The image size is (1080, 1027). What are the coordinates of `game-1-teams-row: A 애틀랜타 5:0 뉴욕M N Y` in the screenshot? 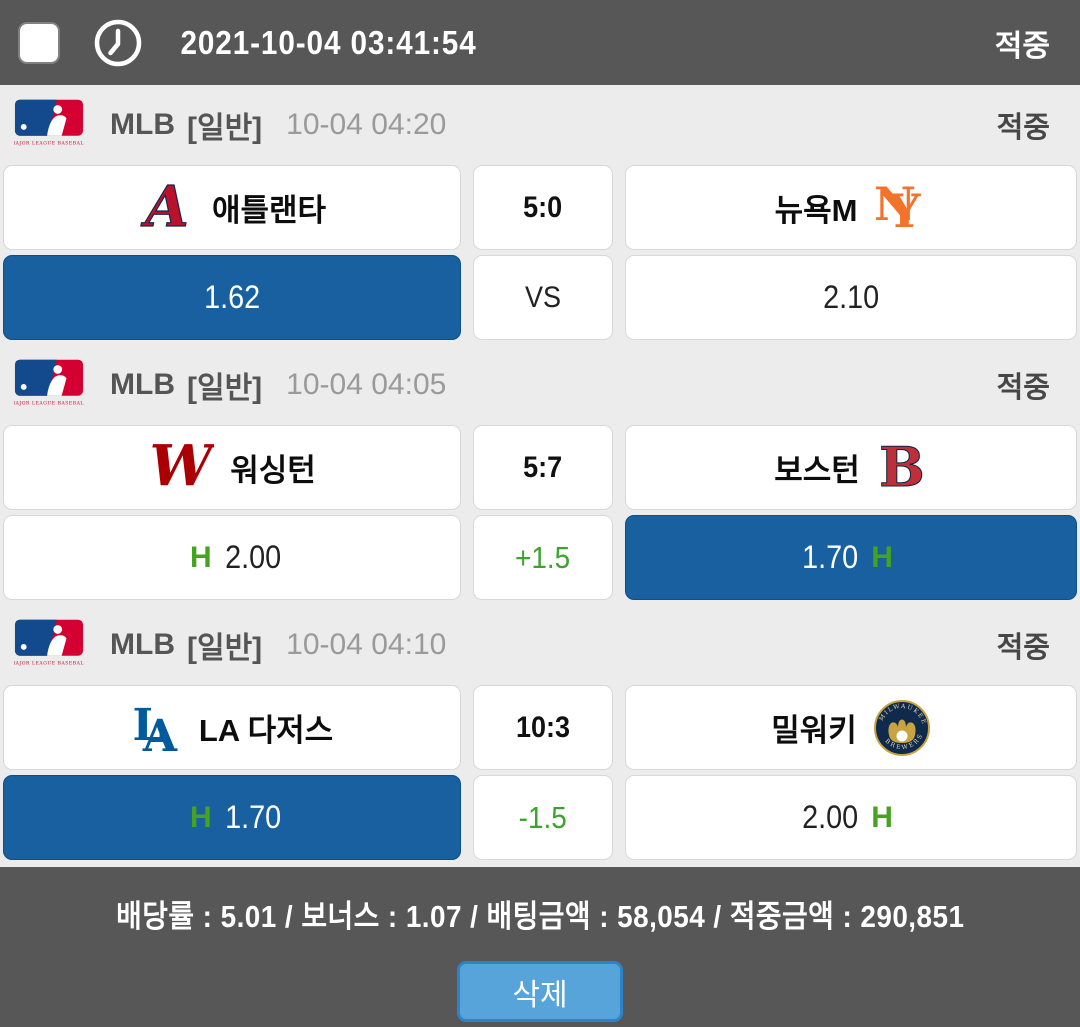 It's located at (540, 207).